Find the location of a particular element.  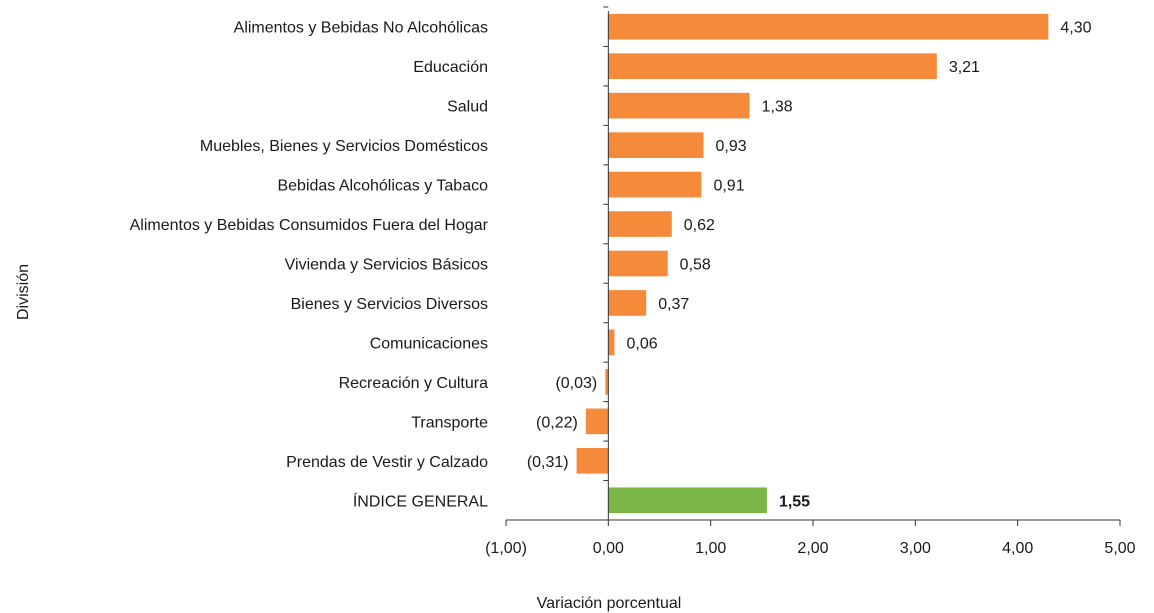

x-tick-label-4: 3,00 is located at coordinates (915, 548).